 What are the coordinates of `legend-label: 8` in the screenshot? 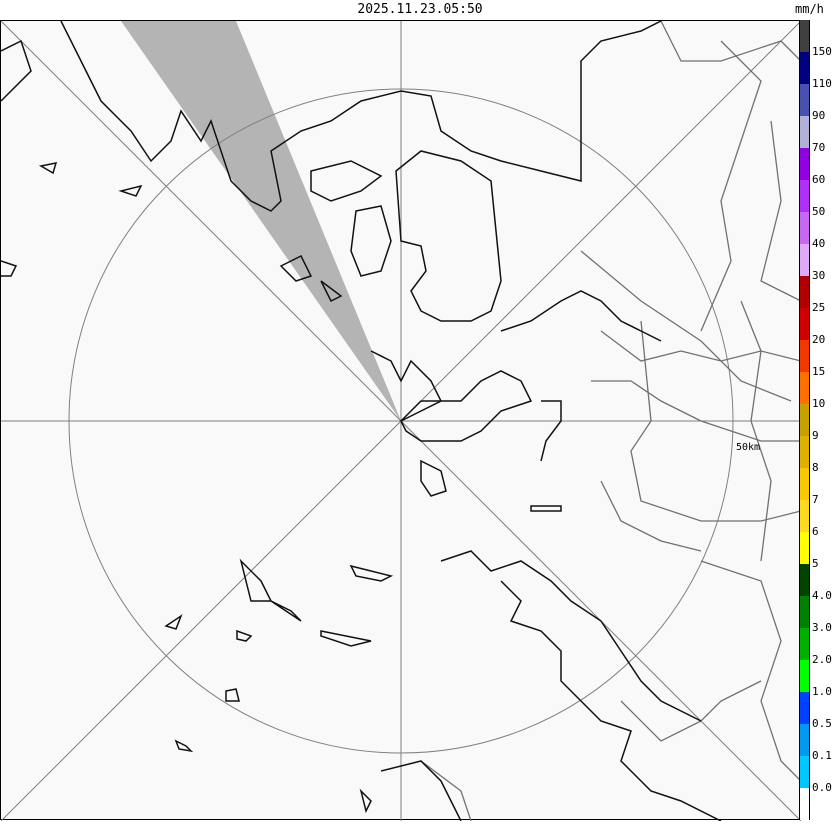 It's located at (815, 467).